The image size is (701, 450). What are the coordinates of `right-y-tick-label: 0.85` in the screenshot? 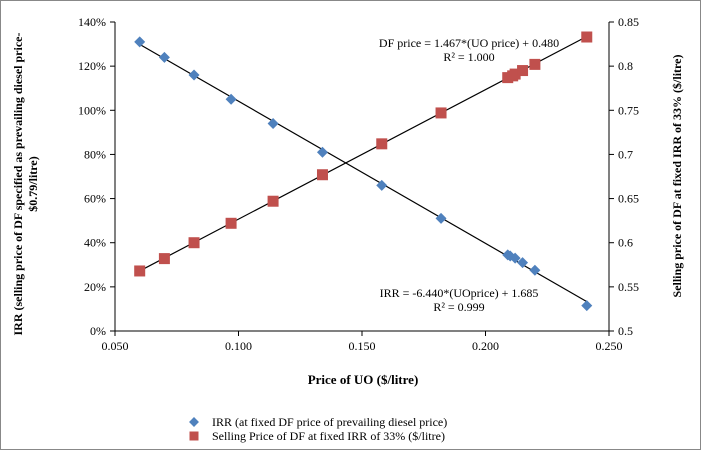 It's located at (628, 22).